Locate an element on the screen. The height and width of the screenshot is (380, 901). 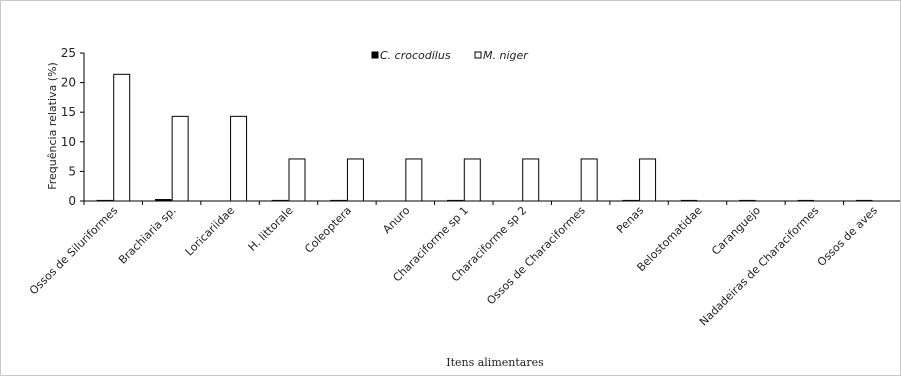
bar-c-crocodilus-coleoptera is located at coordinates (338, 200).